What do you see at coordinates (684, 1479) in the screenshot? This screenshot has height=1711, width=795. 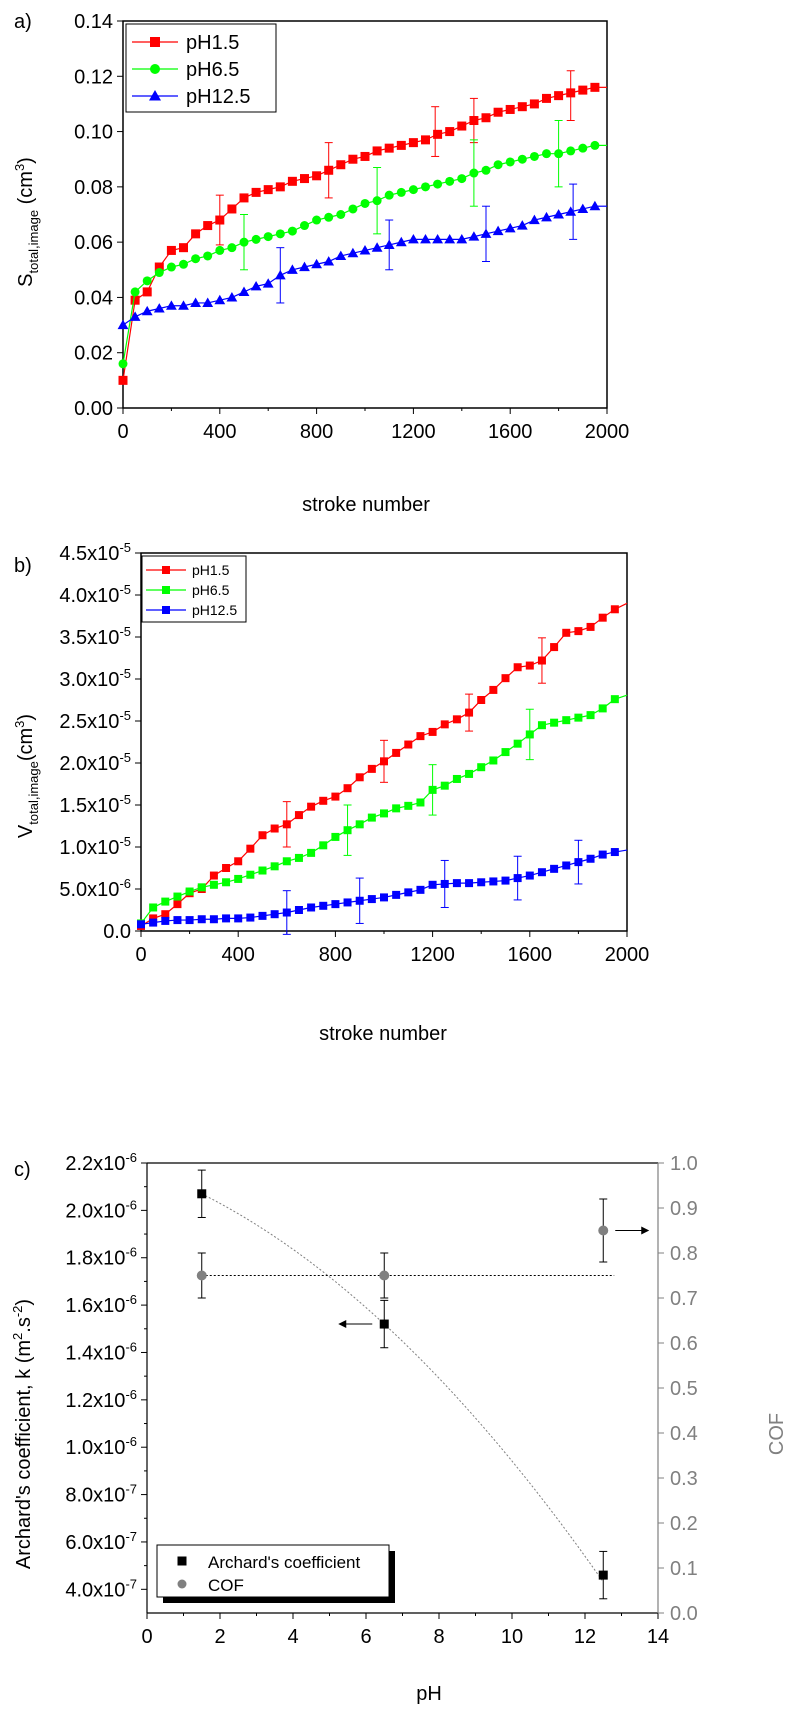 I see `y2-tick-label: 0.3` at bounding box center [684, 1479].